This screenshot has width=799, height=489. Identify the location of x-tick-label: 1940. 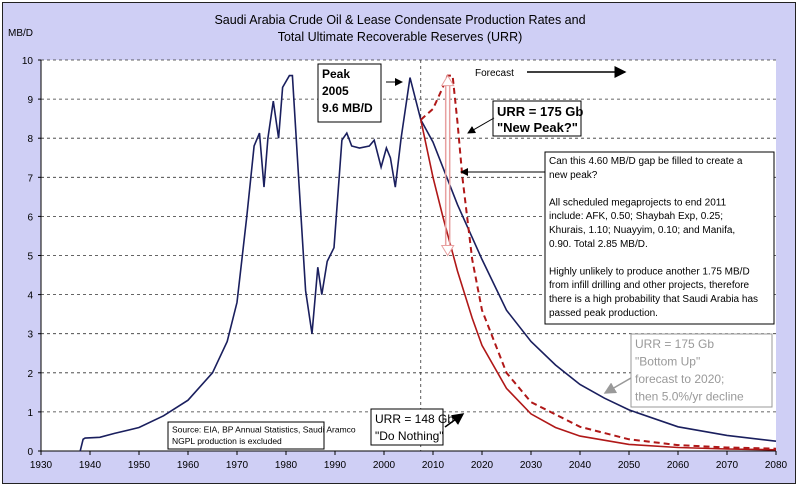
(90, 465).